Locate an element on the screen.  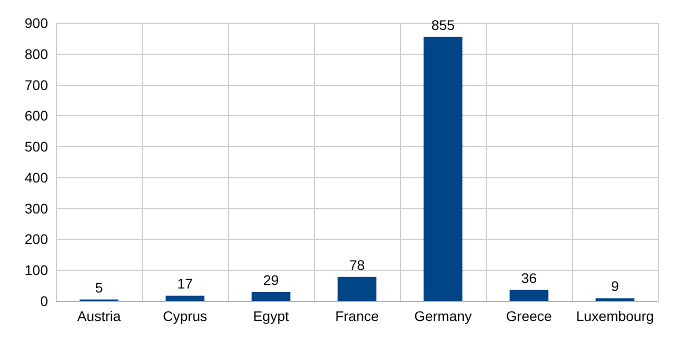
y-tick-label: 200 is located at coordinates (36, 239).